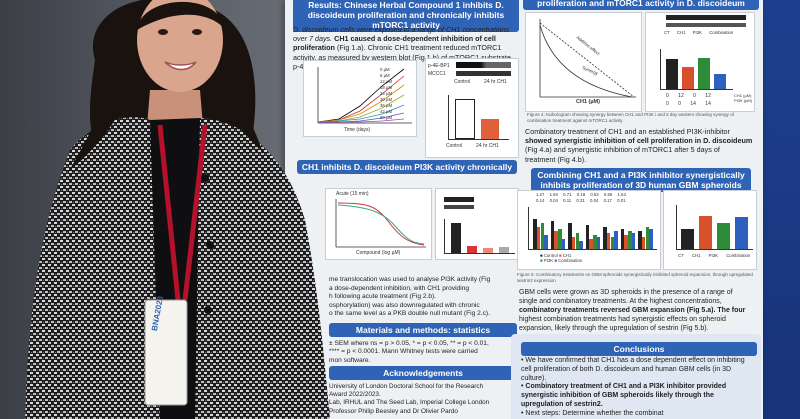  I want to click on hair-left-strand, so click(102, 115).